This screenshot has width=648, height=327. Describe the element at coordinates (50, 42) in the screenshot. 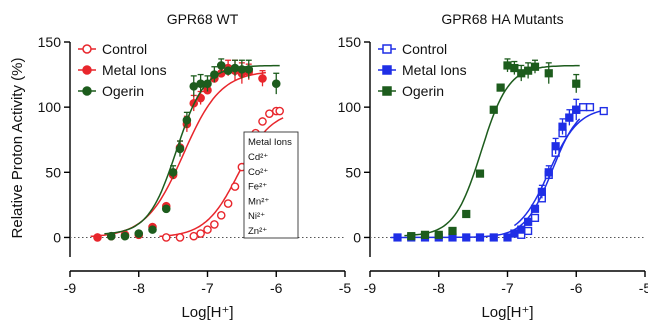

I see `y-tick-label: 150` at that location.